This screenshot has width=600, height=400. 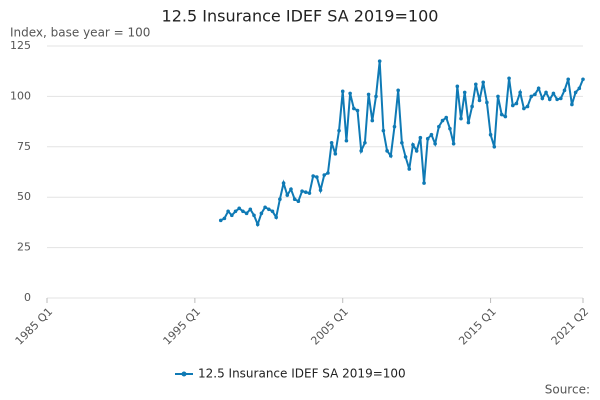 What do you see at coordinates (567, 390) in the screenshot?
I see `source: Source:` at bounding box center [567, 390].